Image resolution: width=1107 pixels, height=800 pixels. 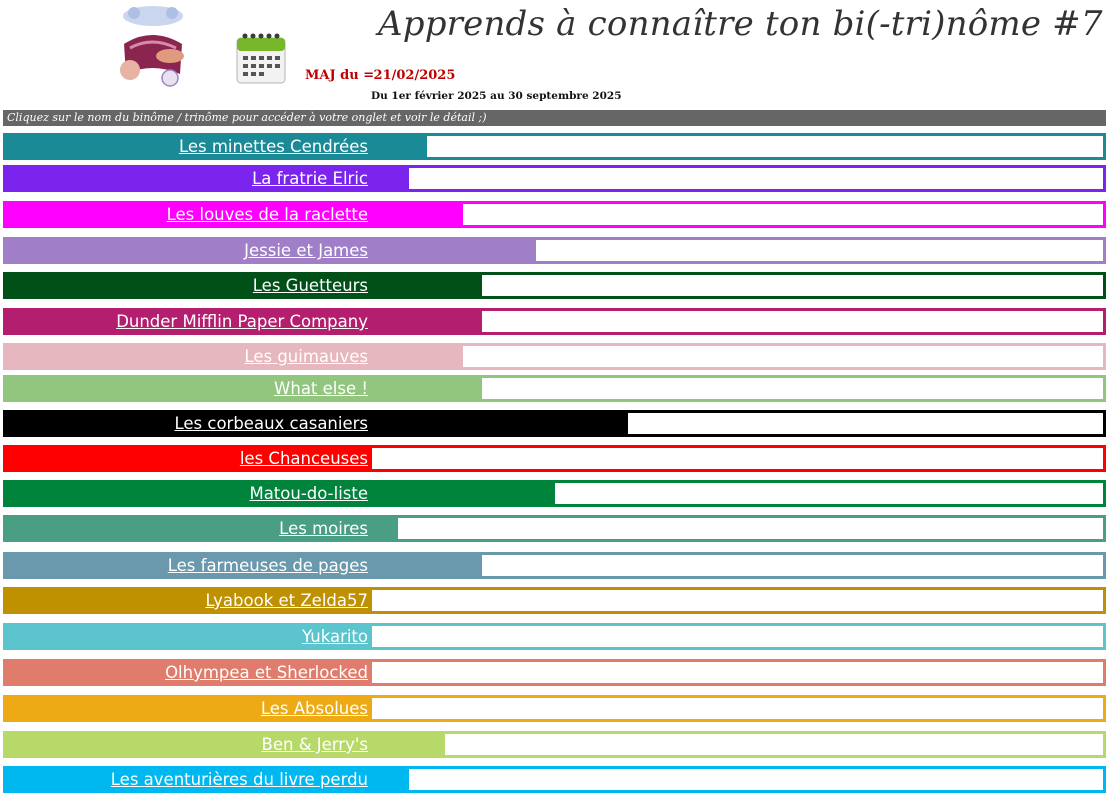 What do you see at coordinates (186, 146) in the screenshot?
I see `binome-link: Les minettes Cendrées` at bounding box center [186, 146].